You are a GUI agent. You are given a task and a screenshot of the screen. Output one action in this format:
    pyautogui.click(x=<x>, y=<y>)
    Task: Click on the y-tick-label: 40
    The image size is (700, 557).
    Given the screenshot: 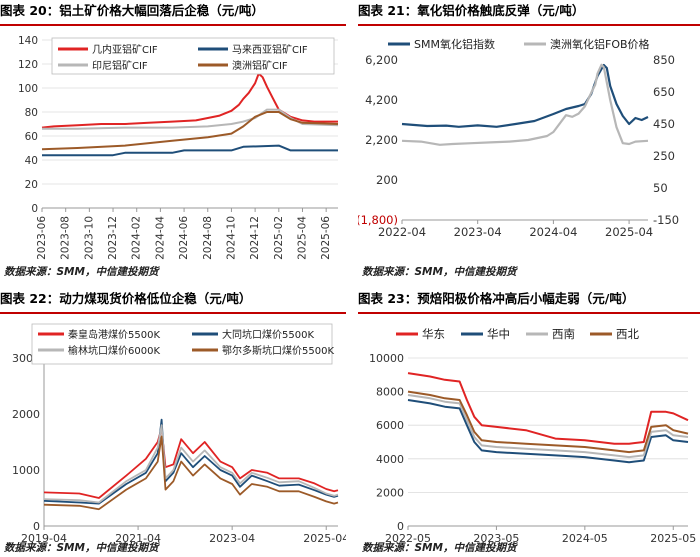 What is the action you would take?
    pyautogui.click(x=31, y=161)
    